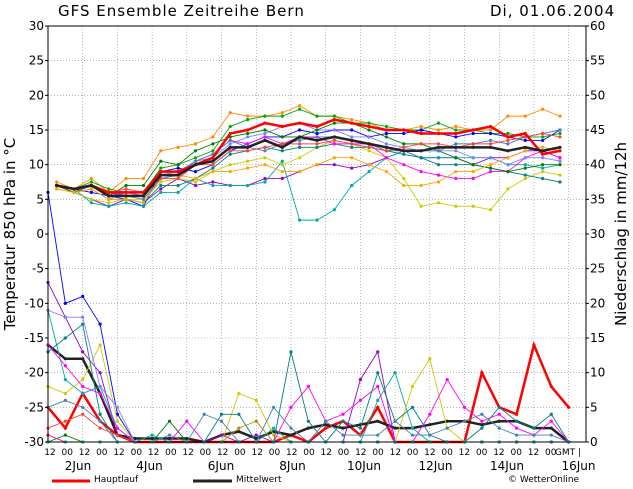 Image resolution: width=633 pixels, height=489 pixels. Describe the element at coordinates (594, 407) in the screenshot. I see `y2-tick-label: 5` at that location.